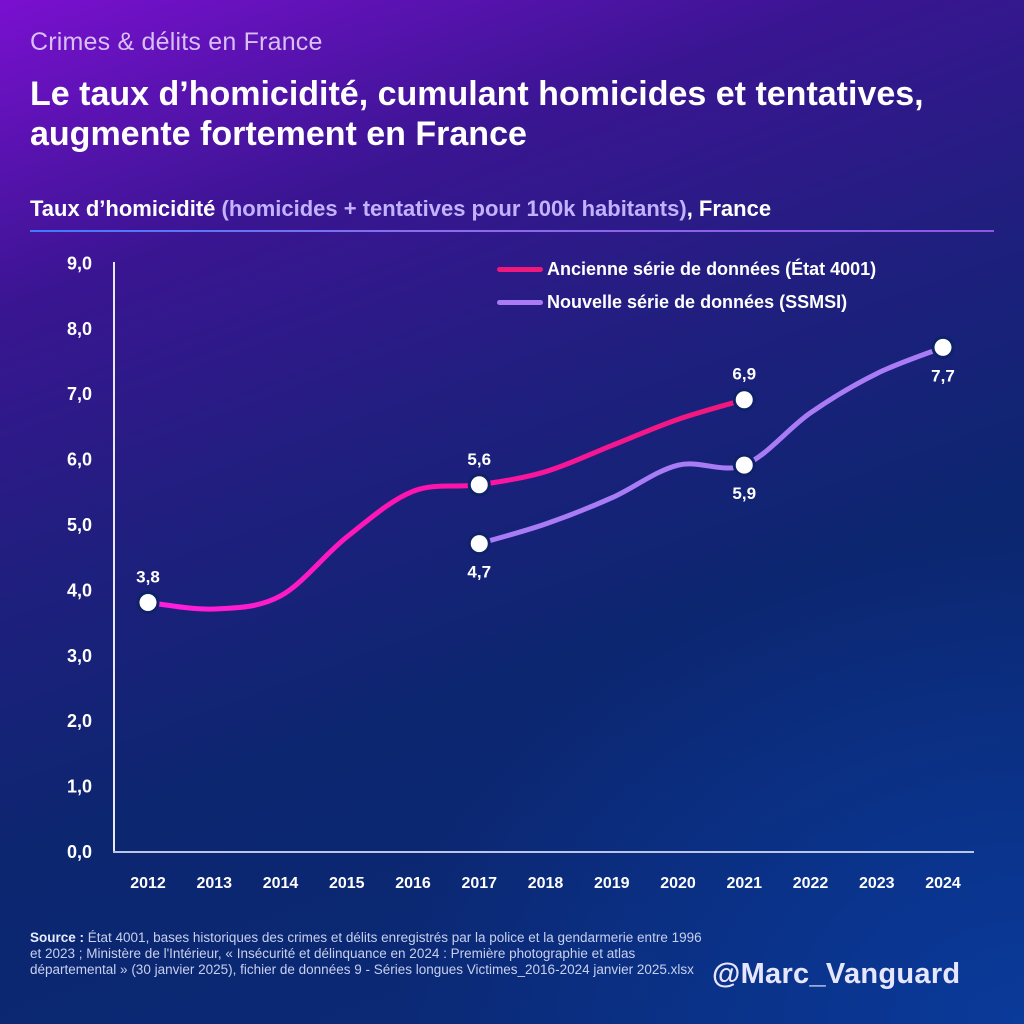 This screenshot has width=1024, height=1024. What do you see at coordinates (943, 883) in the screenshot?
I see `x-tick-label: 2024` at bounding box center [943, 883].